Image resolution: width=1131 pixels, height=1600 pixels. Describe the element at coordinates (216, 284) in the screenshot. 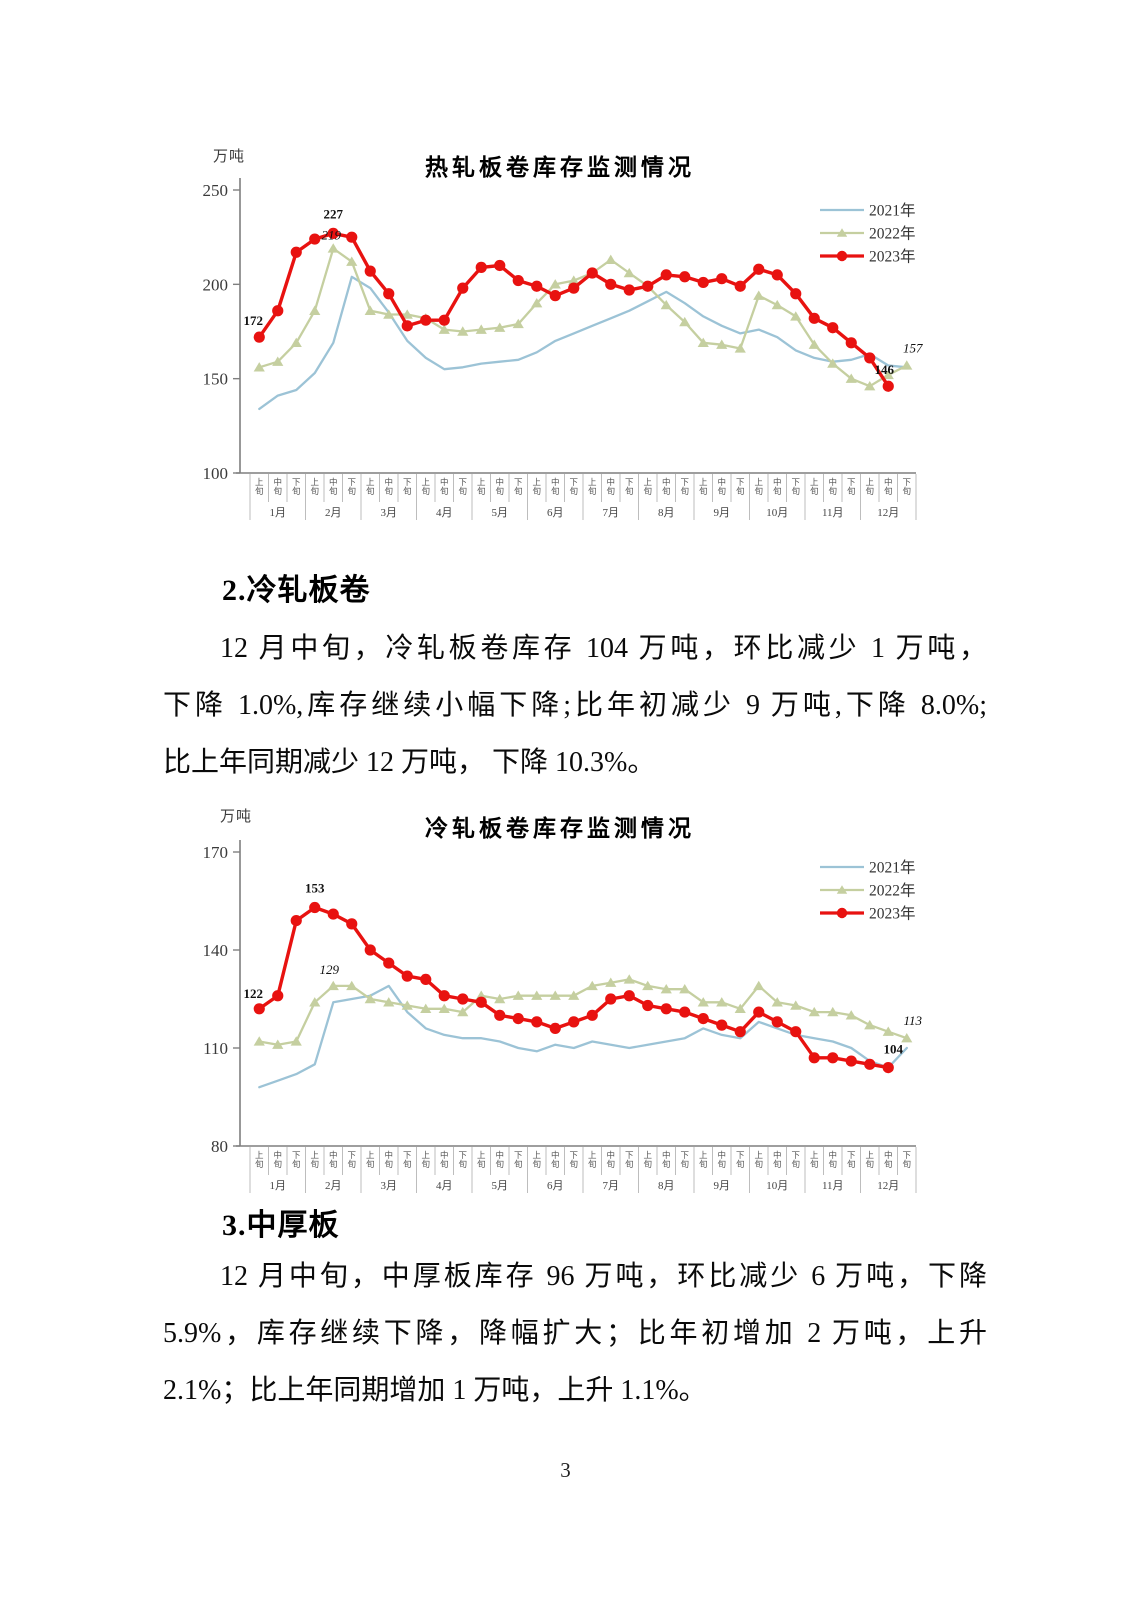

I see `svg-text: 200` at that location.